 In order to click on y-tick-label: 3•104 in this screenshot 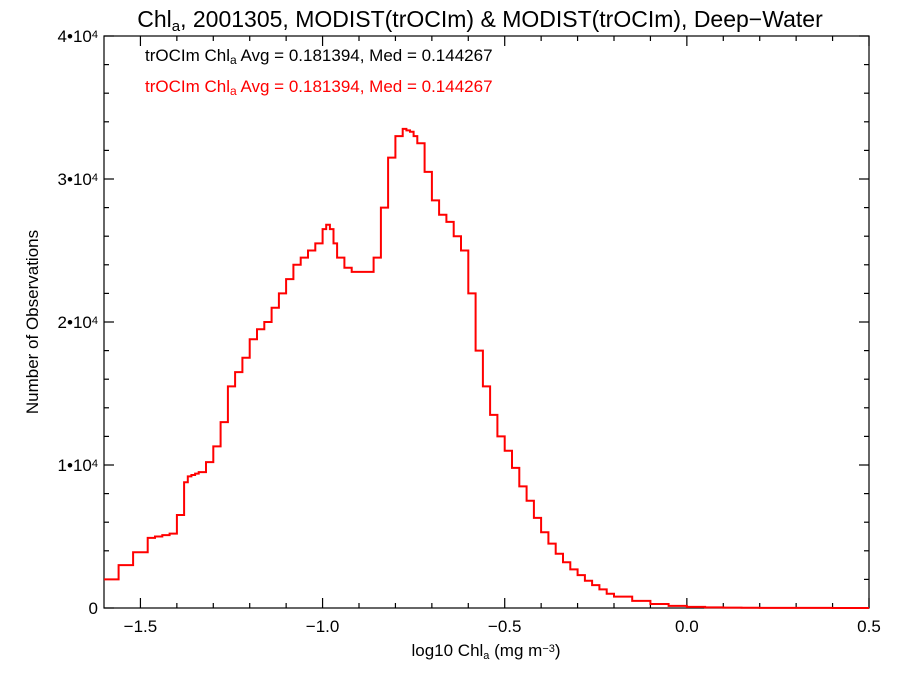, I will do `click(78, 179)`.